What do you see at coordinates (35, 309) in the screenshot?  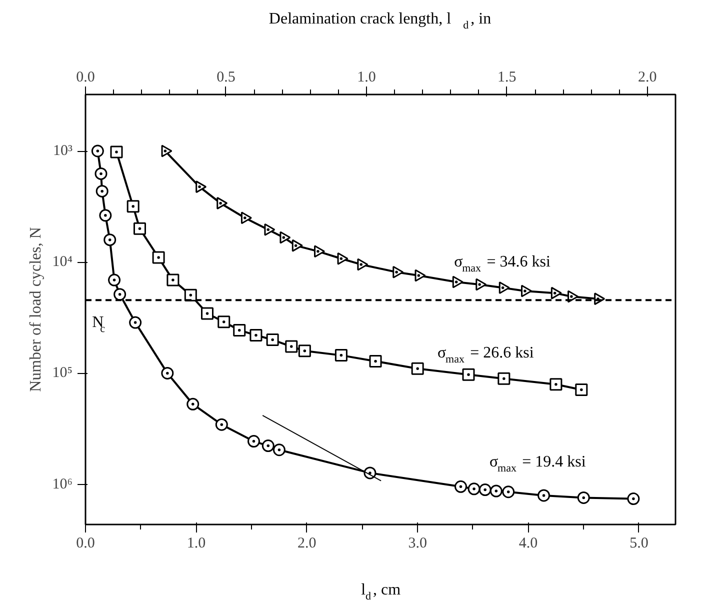 I see `y-axis-title: Number of load cycles, N` at bounding box center [35, 309].